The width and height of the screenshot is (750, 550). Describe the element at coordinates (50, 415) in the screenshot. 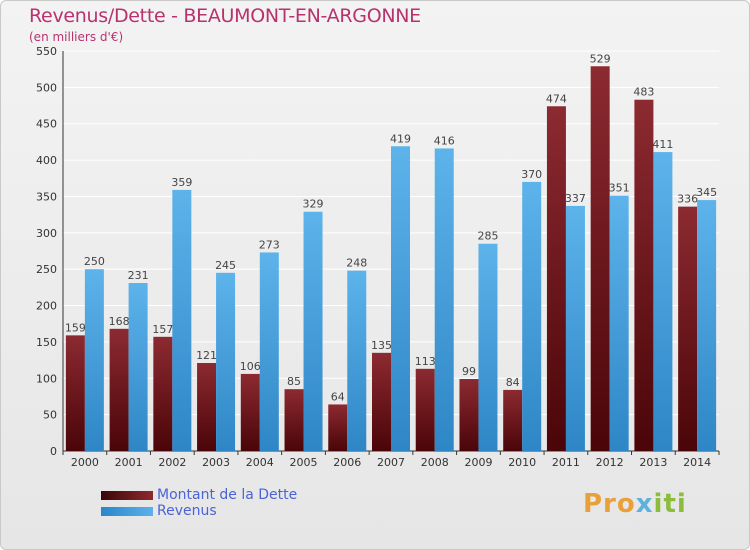

I see `y-tick-label: 50` at that location.